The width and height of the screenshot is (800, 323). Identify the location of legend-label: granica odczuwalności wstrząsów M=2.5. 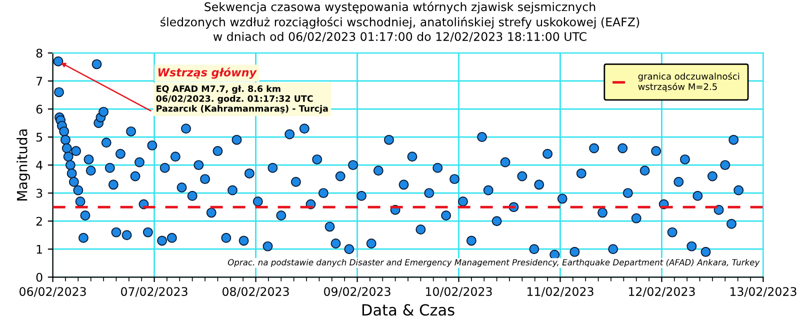
(689, 82).